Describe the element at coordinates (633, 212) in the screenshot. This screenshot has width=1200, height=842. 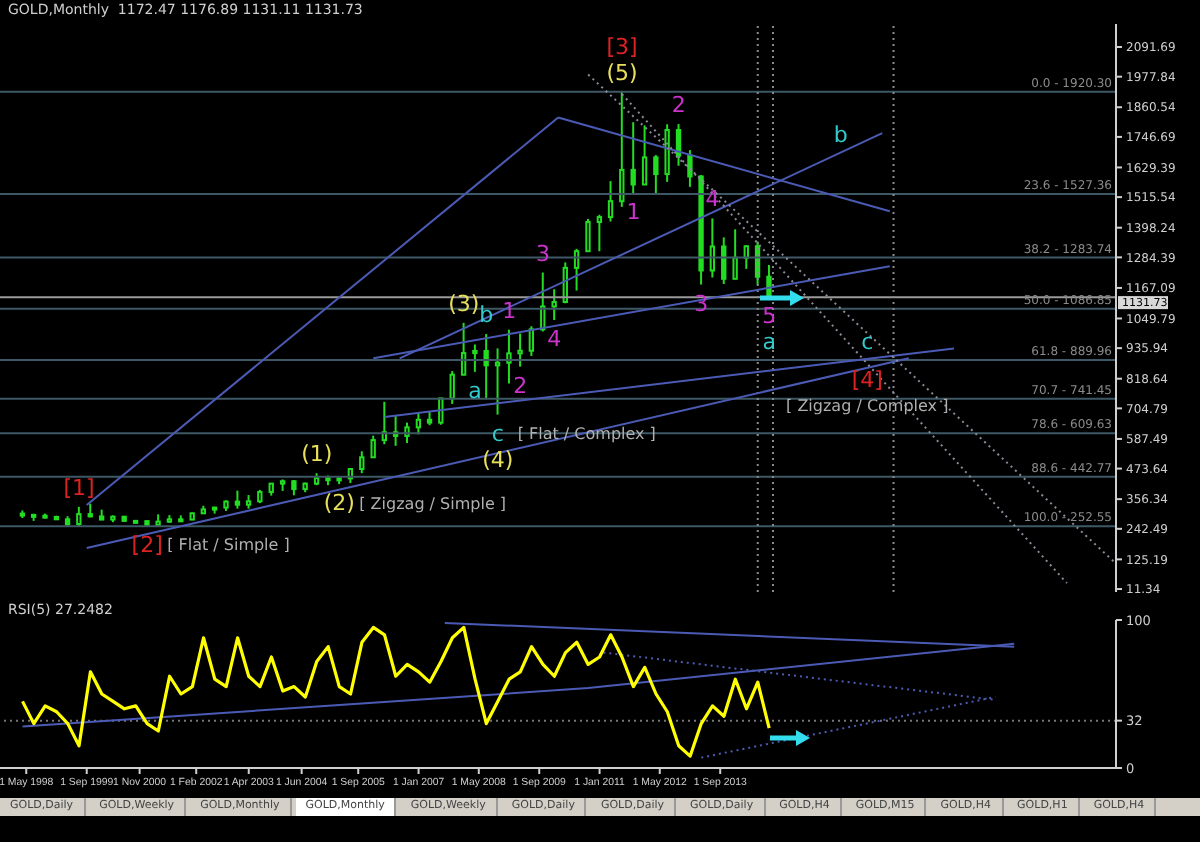
I see `annotation: 1` at that location.